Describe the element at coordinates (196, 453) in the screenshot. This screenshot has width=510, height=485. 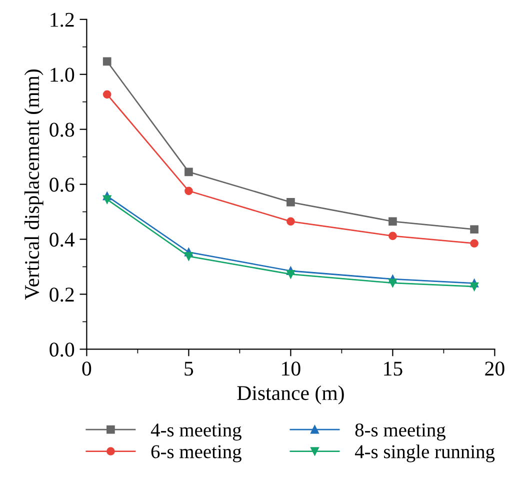
I see `legend-label: 6-s meeting` at that location.